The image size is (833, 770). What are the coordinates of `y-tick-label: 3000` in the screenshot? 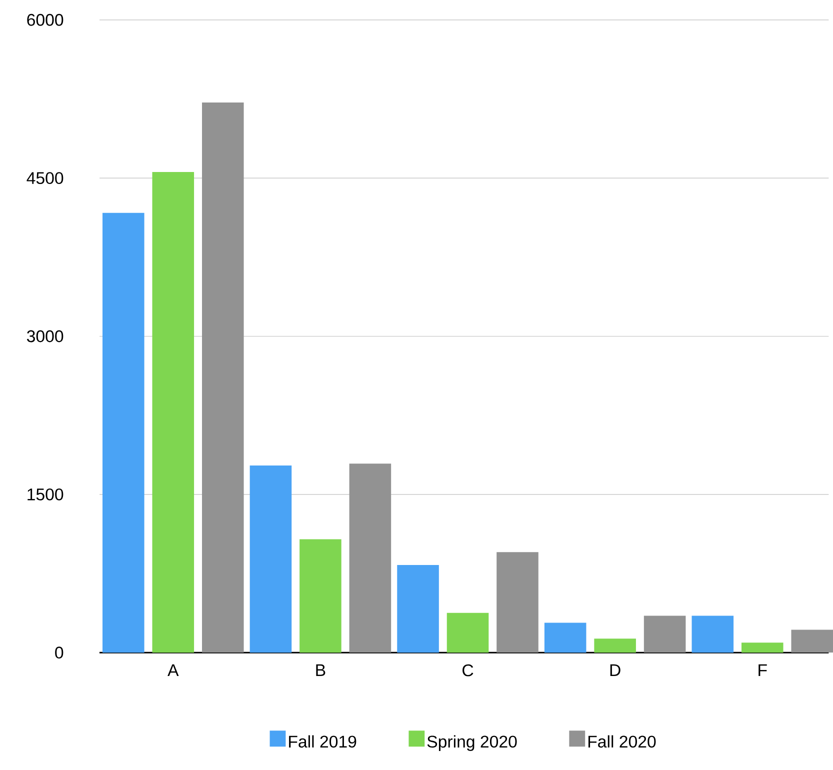 It's located at (45, 336).